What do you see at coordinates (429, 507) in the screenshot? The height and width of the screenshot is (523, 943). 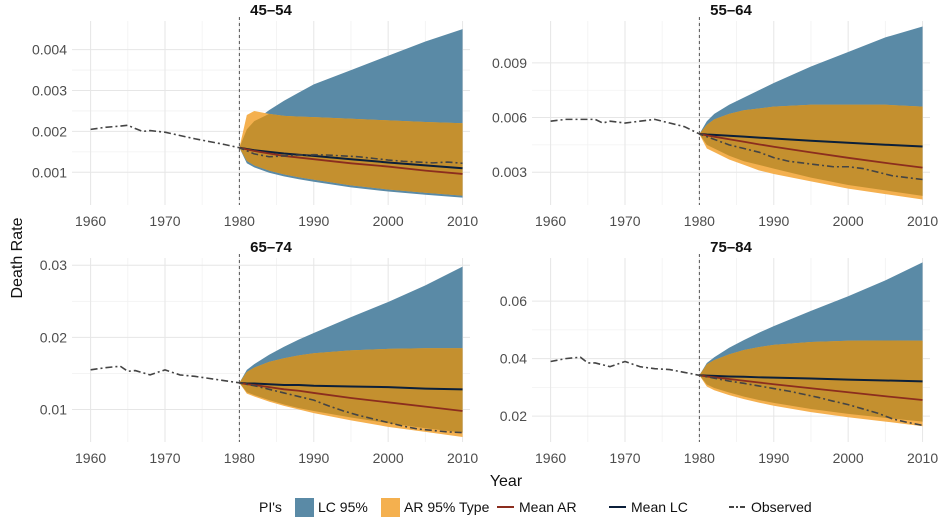 I see `legend-label: AR 95%` at bounding box center [429, 507].